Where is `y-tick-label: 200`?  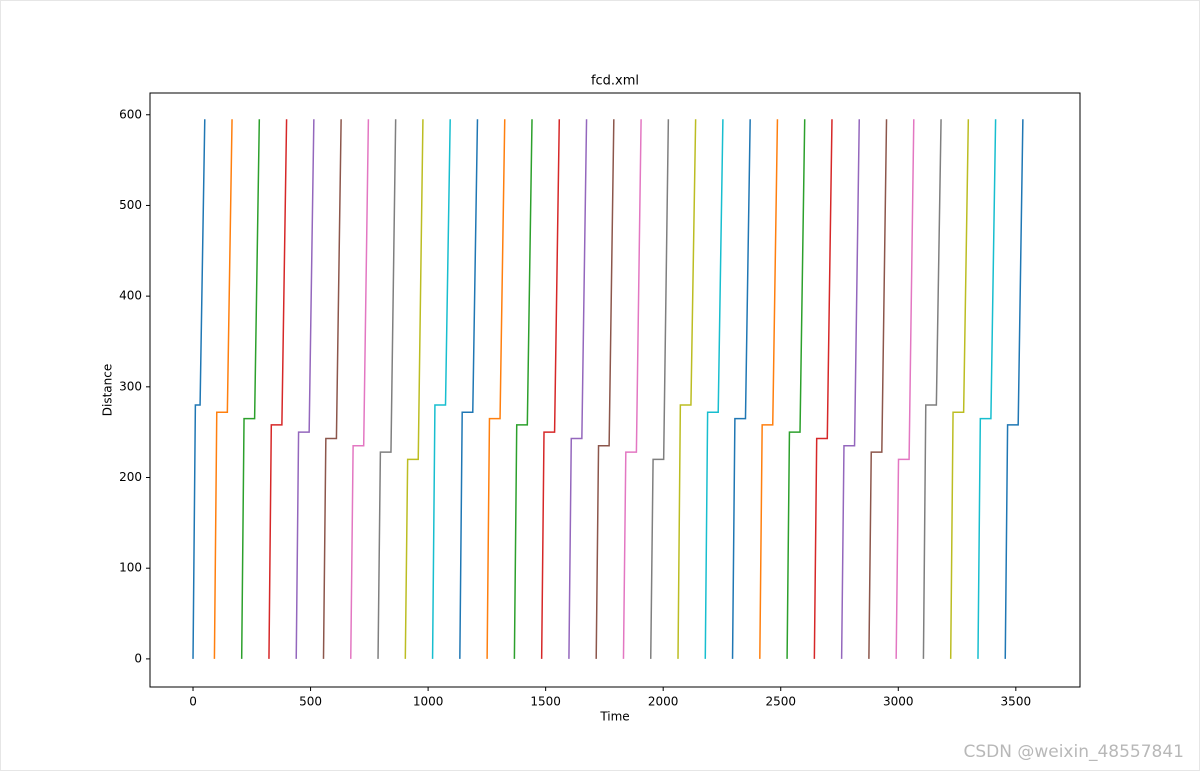
y-tick-label: 200 is located at coordinates (130, 477).